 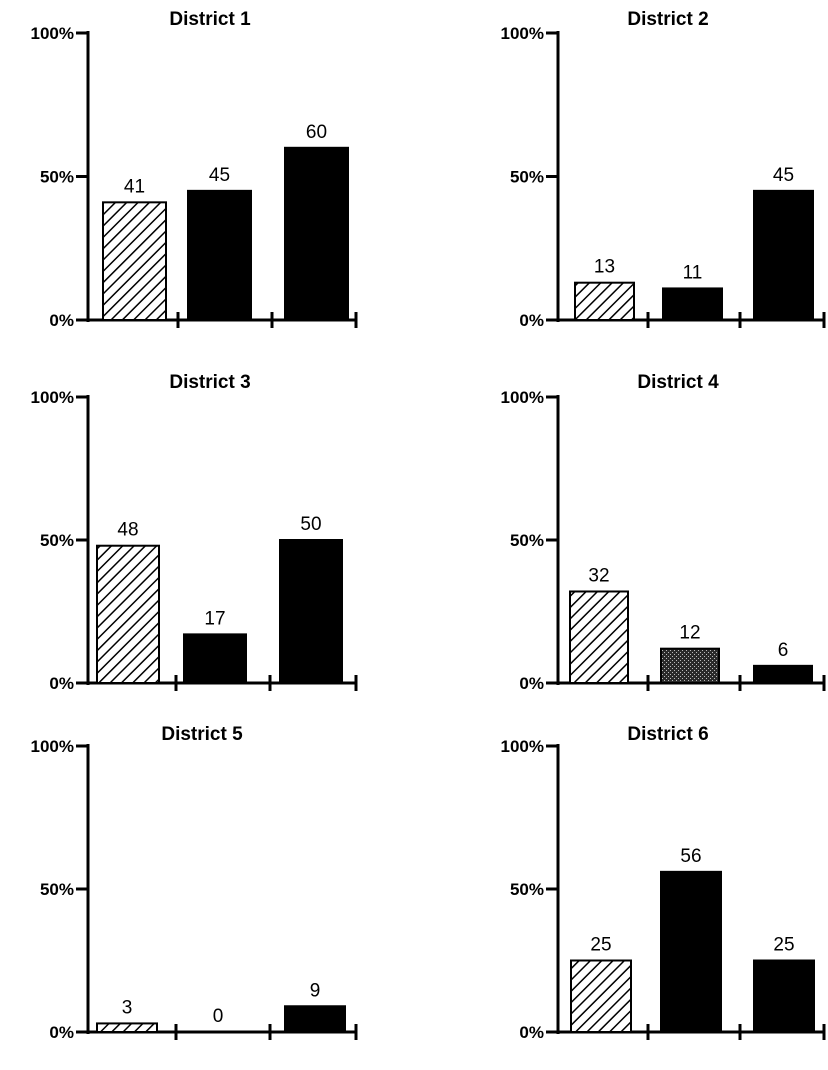 I want to click on data-label: 17, so click(x=214, y=618).